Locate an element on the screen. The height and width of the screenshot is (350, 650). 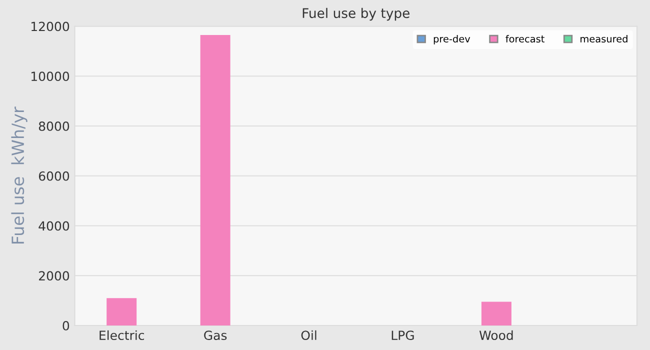
x-tick-label: Gas is located at coordinates (215, 335).